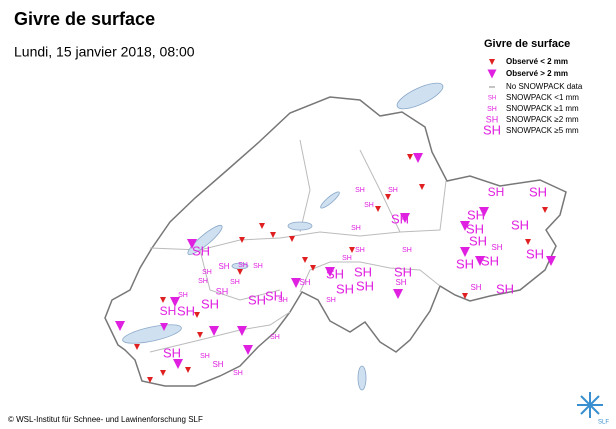  I want to click on subtitle: Lundi, 15 janvier 2018, 08:00, so click(104, 52).